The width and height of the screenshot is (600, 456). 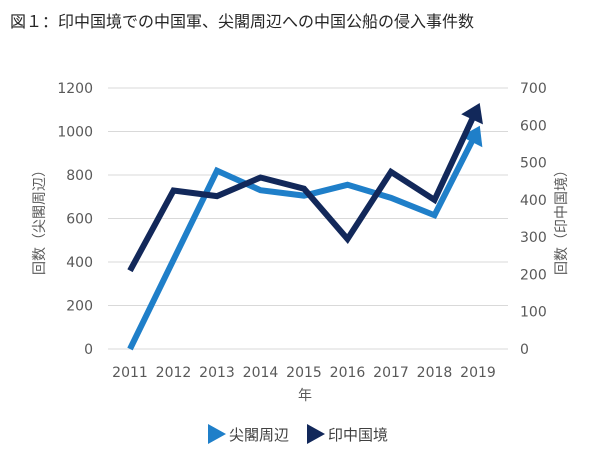 I want to click on right-y-tick-label: 300, so click(x=533, y=238).